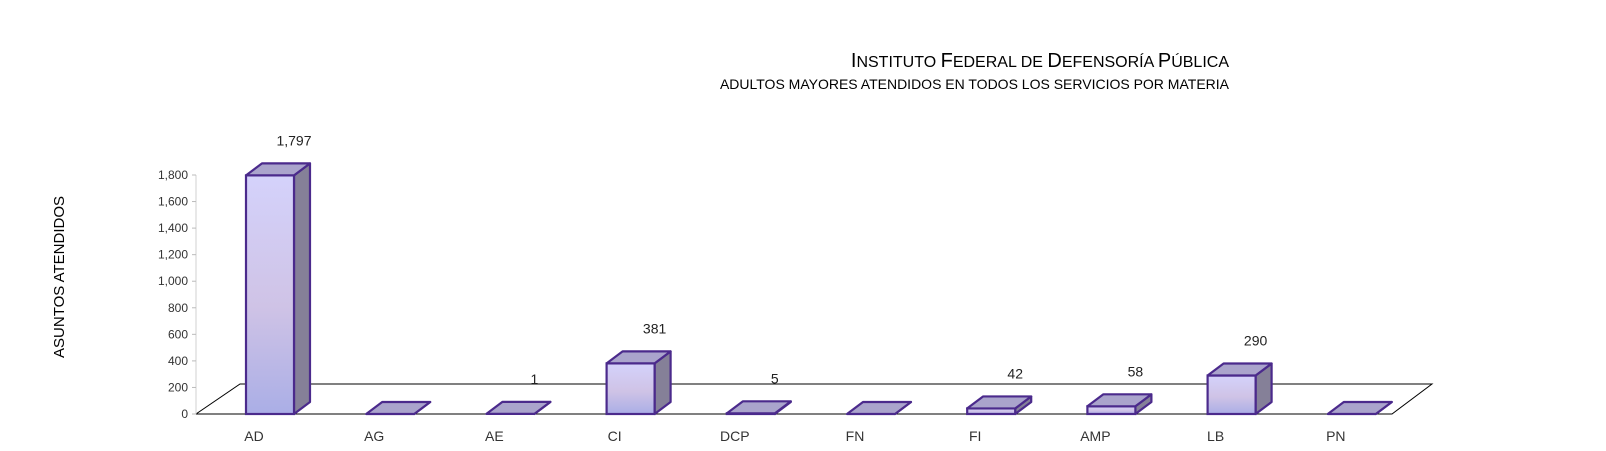 This screenshot has height=451, width=1606. What do you see at coordinates (1215, 436) in the screenshot?
I see `x-tick-label: LB` at bounding box center [1215, 436].